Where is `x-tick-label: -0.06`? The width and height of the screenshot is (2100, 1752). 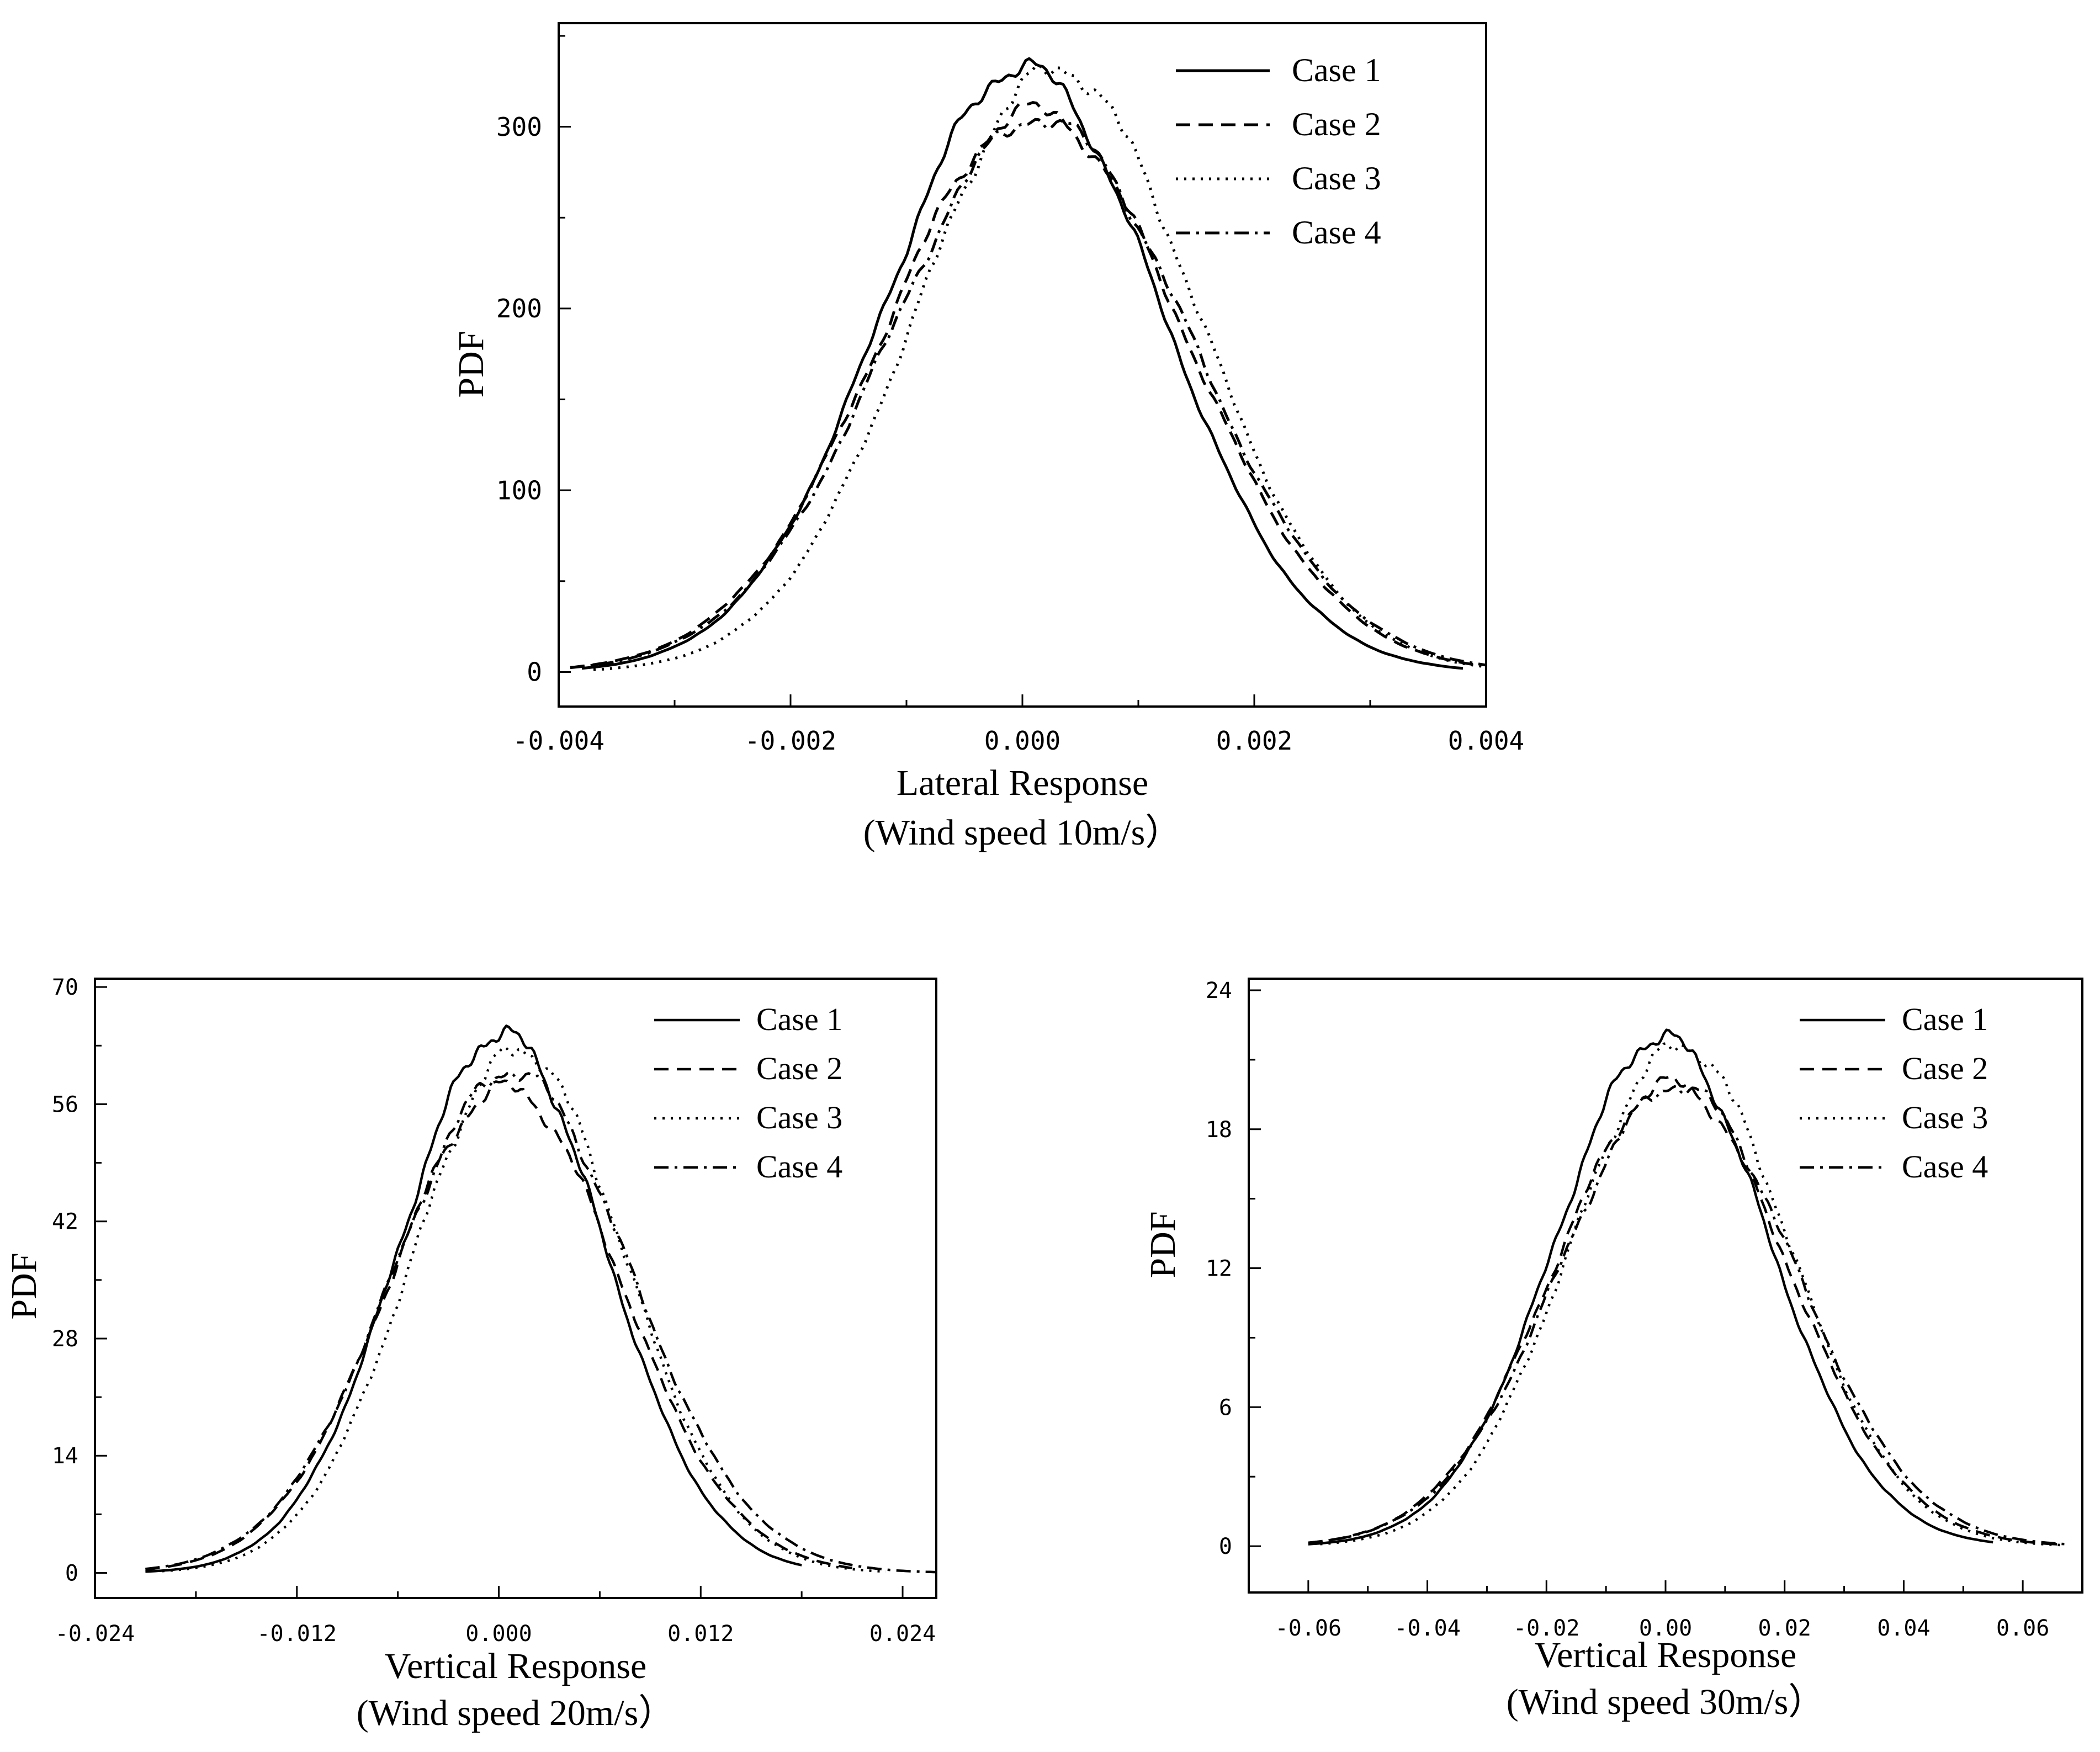
x-tick-label: -0.06 is located at coordinates (1308, 1628).